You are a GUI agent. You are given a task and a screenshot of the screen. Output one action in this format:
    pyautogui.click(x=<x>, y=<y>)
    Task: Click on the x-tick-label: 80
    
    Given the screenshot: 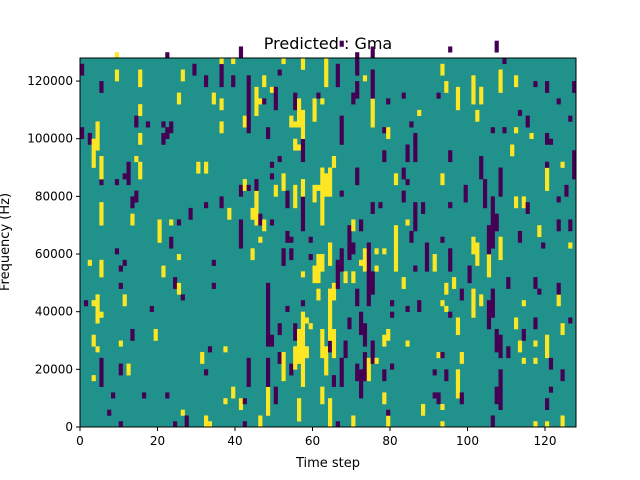 What is the action you would take?
    pyautogui.click(x=389, y=441)
    